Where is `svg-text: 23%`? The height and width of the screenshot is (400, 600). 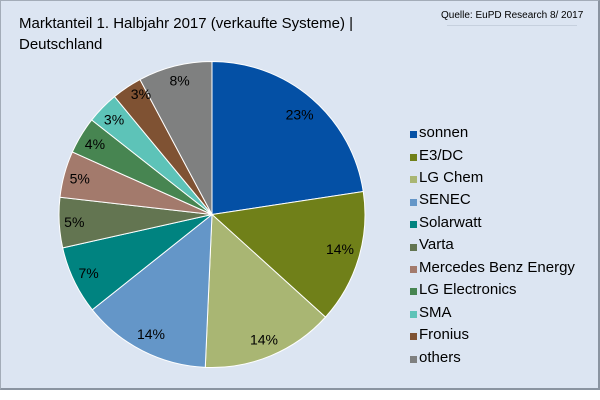
svg-text: 23% is located at coordinates (300, 115).